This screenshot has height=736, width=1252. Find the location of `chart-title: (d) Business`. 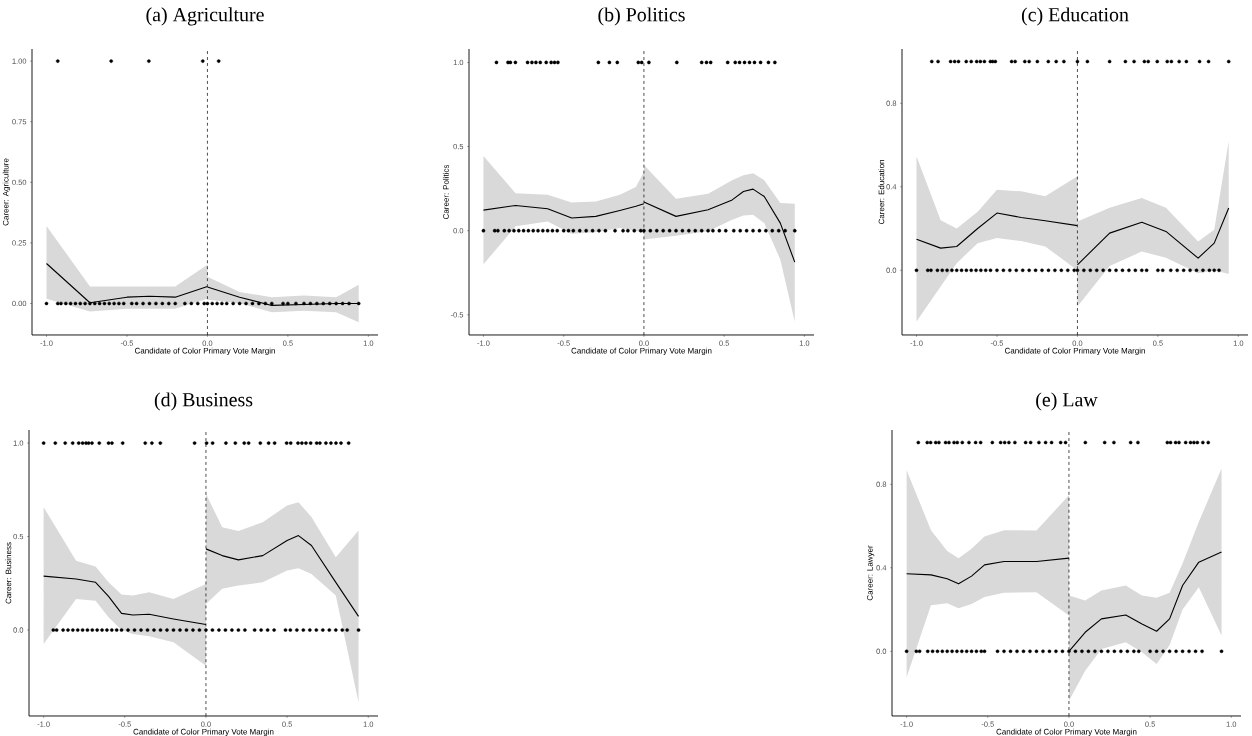

chart-title: (d) Business is located at coordinates (203, 401).